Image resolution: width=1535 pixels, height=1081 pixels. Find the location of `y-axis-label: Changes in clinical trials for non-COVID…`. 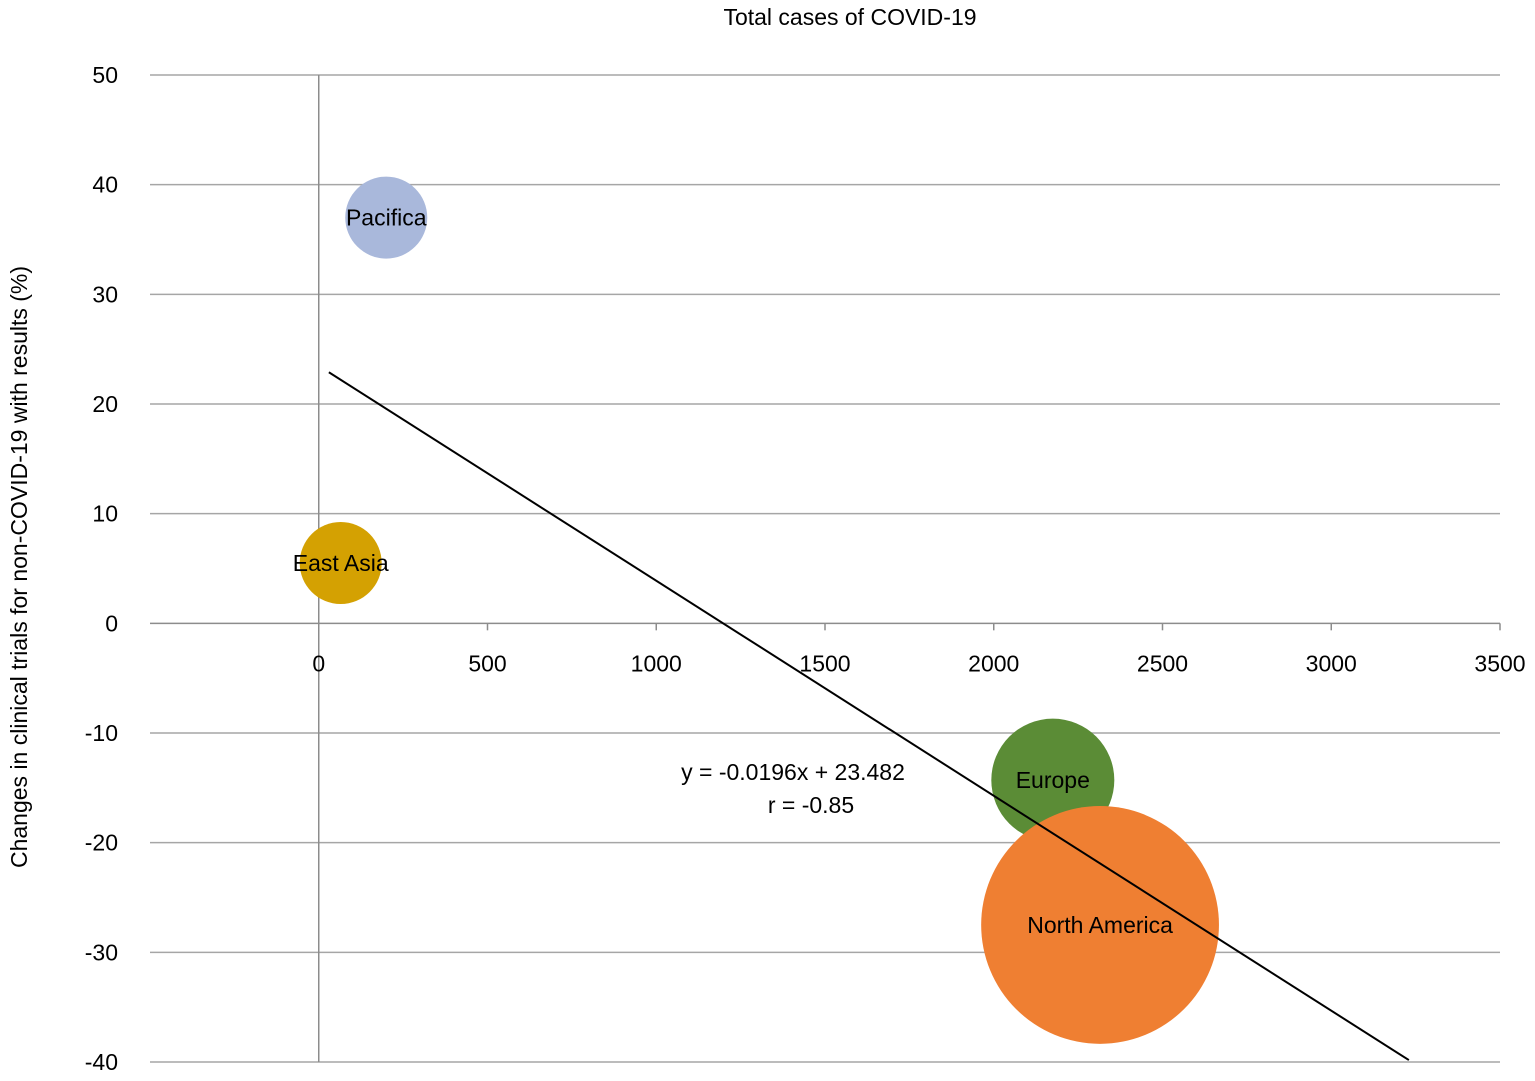

y-axis-label: Changes in clinical trials for non-COVID… is located at coordinates (19, 567).